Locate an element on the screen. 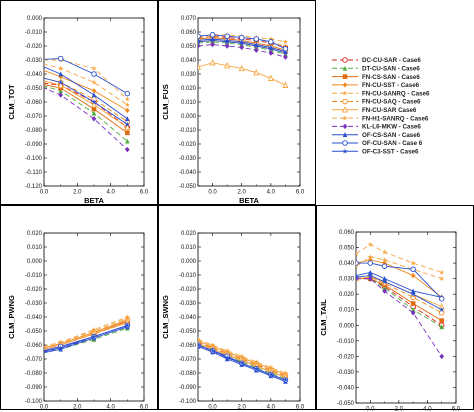 The image size is (474, 412). y-tick-label: -0.010 is located at coordinates (34, 33).